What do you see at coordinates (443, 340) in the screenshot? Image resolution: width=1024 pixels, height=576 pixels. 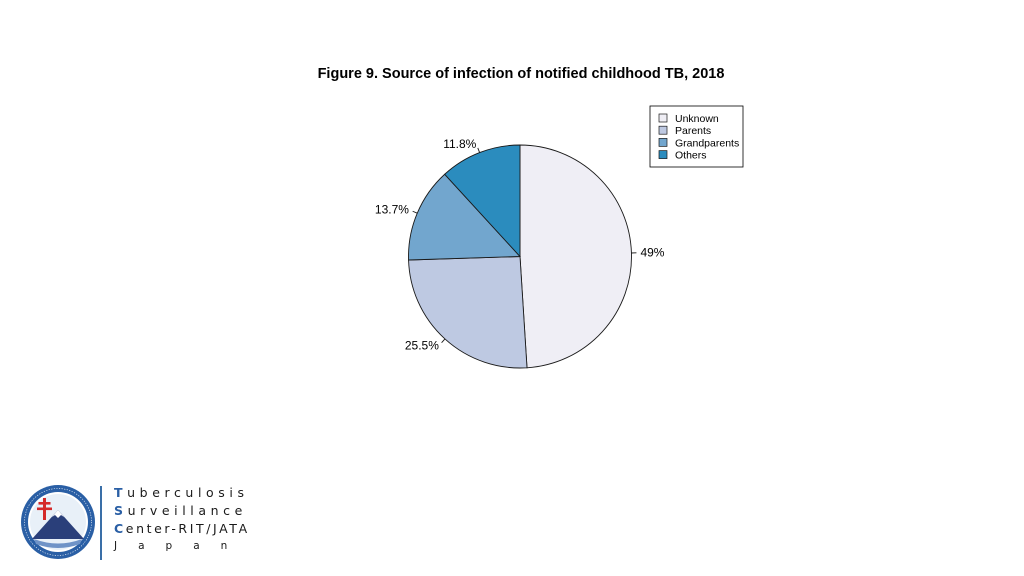 I see `pie-leader-parents` at bounding box center [443, 340].